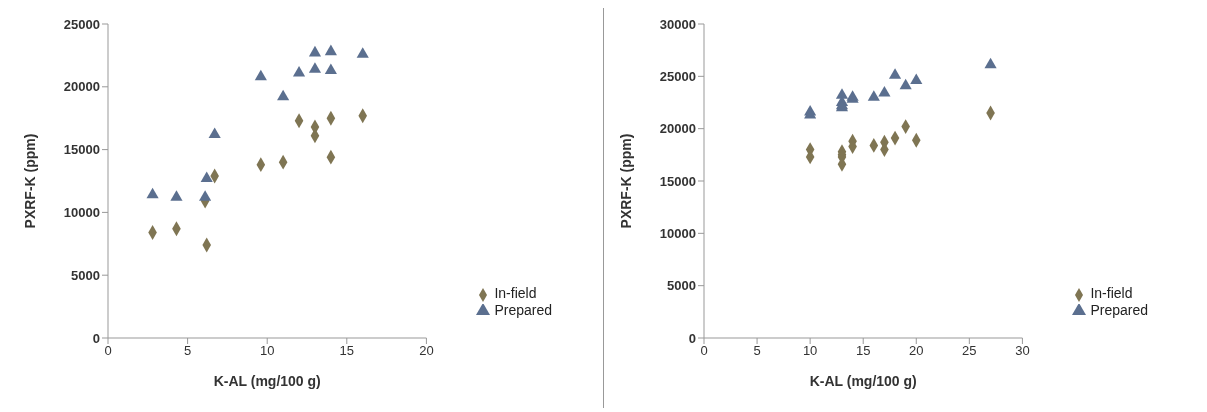  I want to click on y-tick-label: 30000, so click(677, 24).